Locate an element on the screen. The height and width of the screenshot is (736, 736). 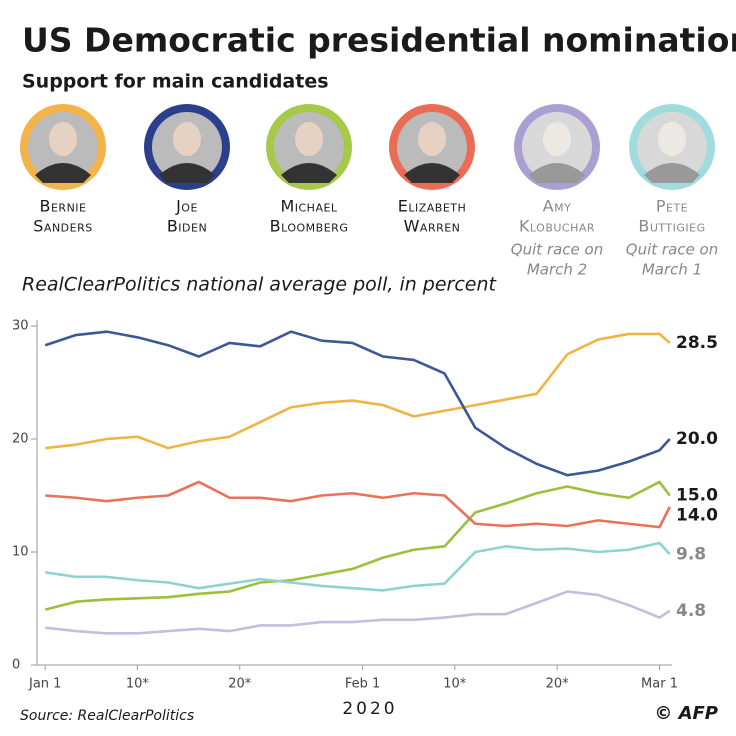
source: Source: RealClearPolitics is located at coordinates (107, 716).